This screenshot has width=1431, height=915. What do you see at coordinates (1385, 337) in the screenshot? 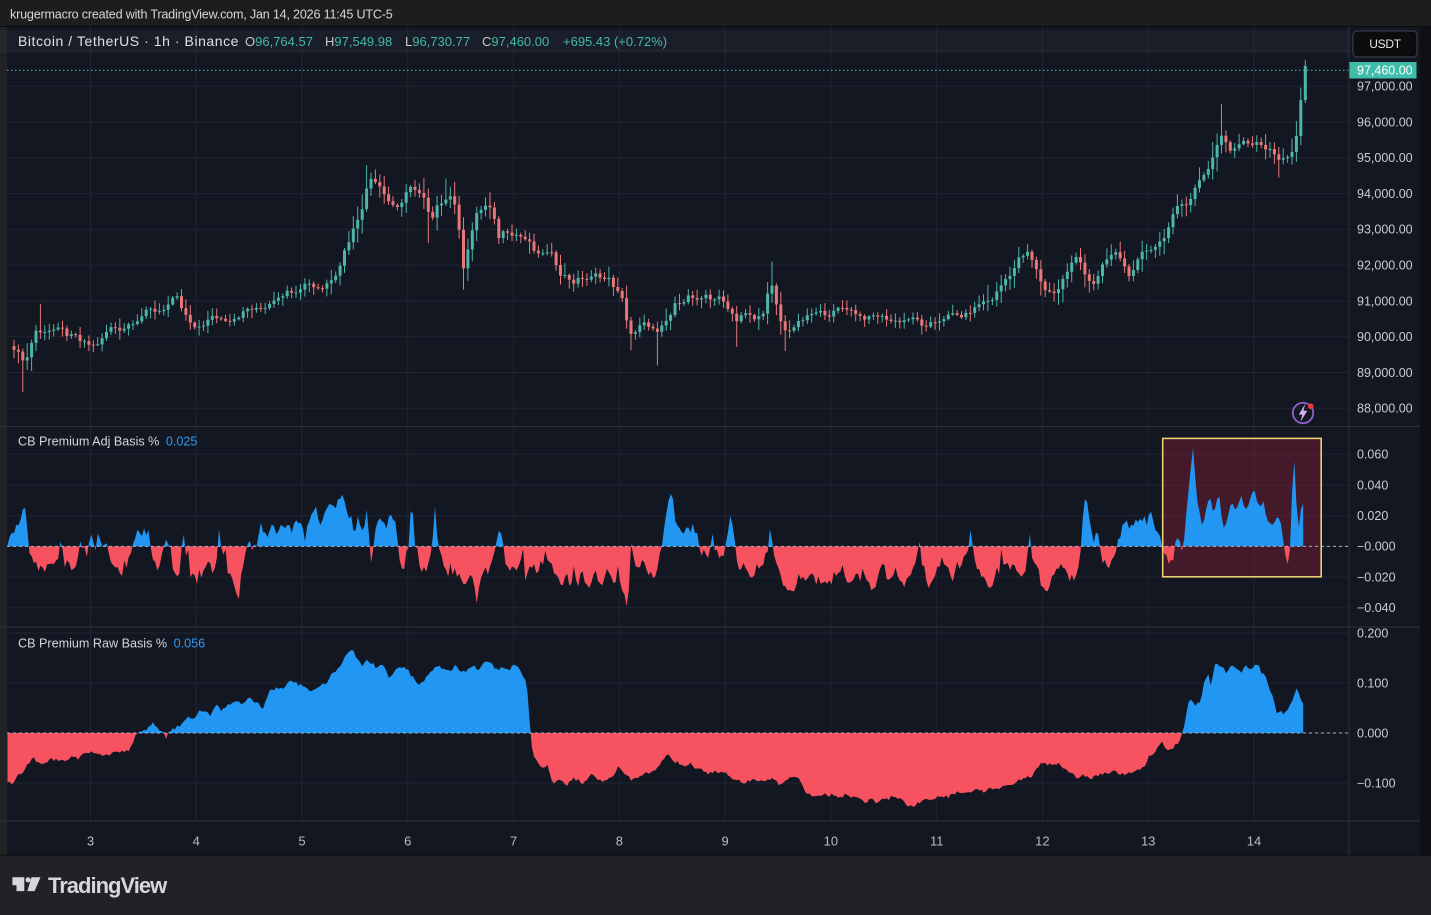
I see `svg-text: 90,000.00` at bounding box center [1385, 337].